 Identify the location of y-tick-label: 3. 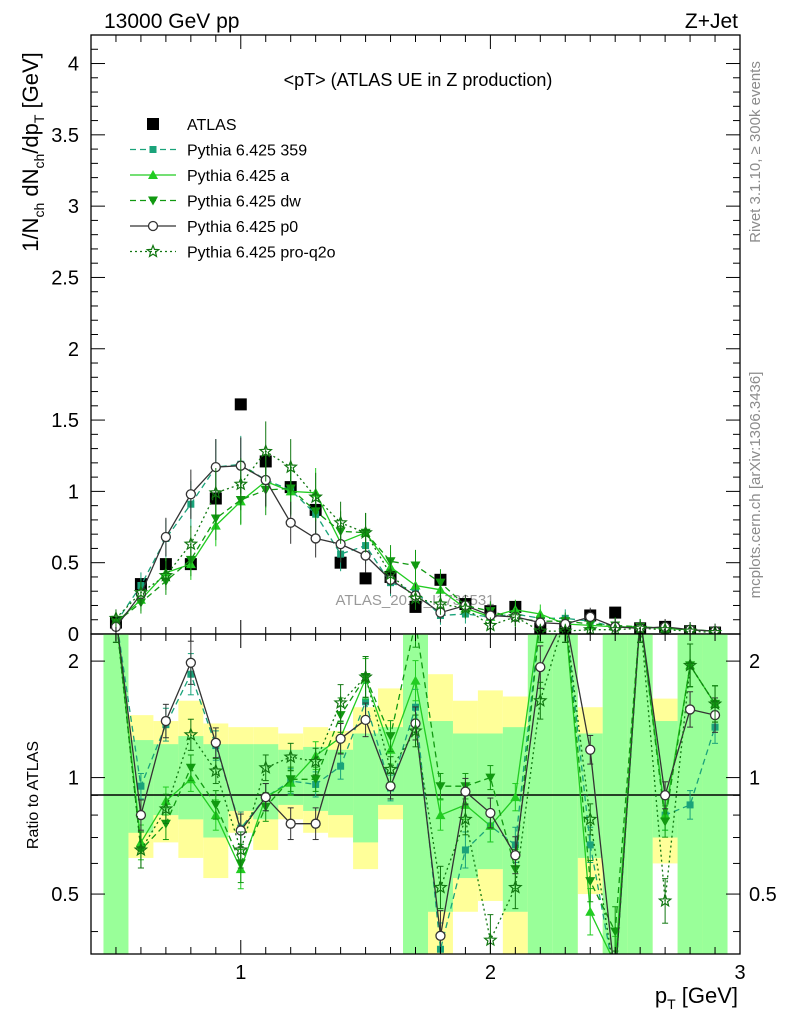
(73, 207).